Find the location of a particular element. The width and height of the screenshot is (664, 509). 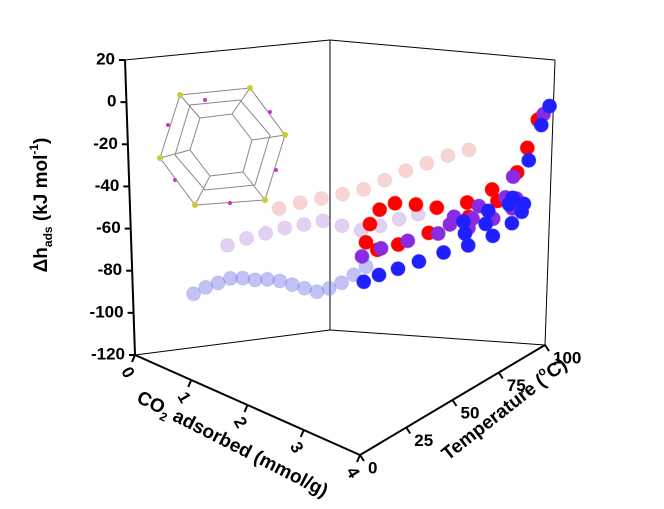

z-tick-label: 0 is located at coordinates (111, 101).